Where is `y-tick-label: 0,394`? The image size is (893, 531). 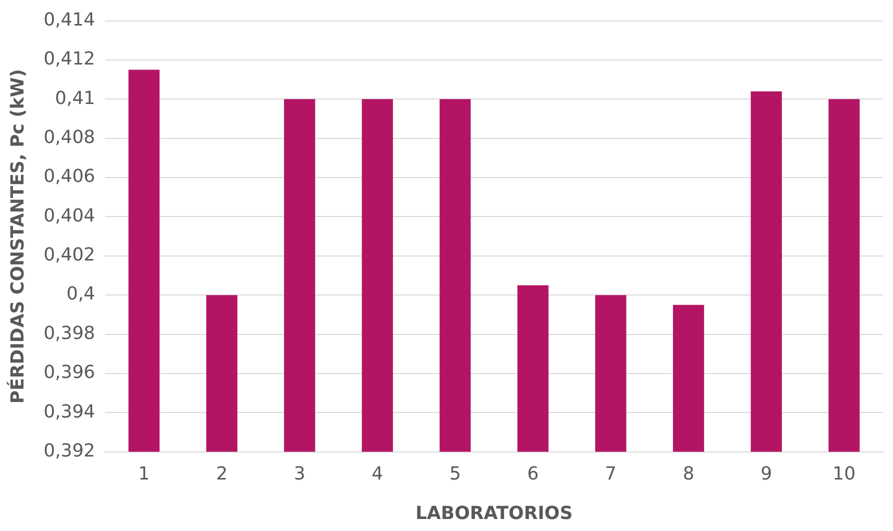 y-tick-label: 0,394 is located at coordinates (70, 411).